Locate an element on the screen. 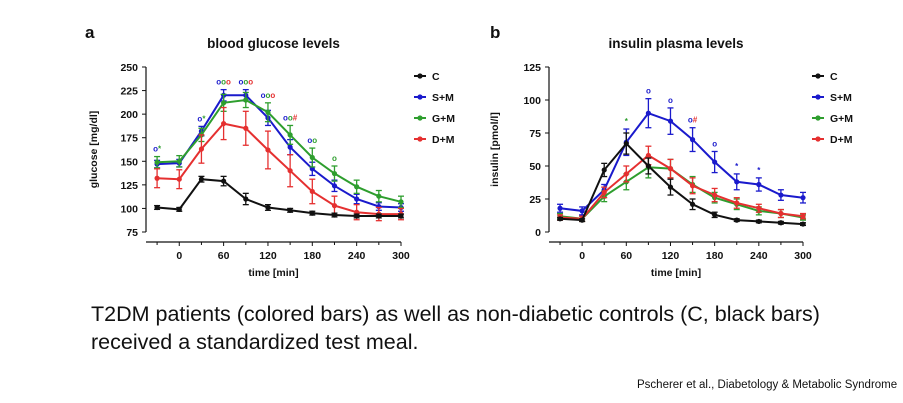  series-G+M is located at coordinates (279, 150).